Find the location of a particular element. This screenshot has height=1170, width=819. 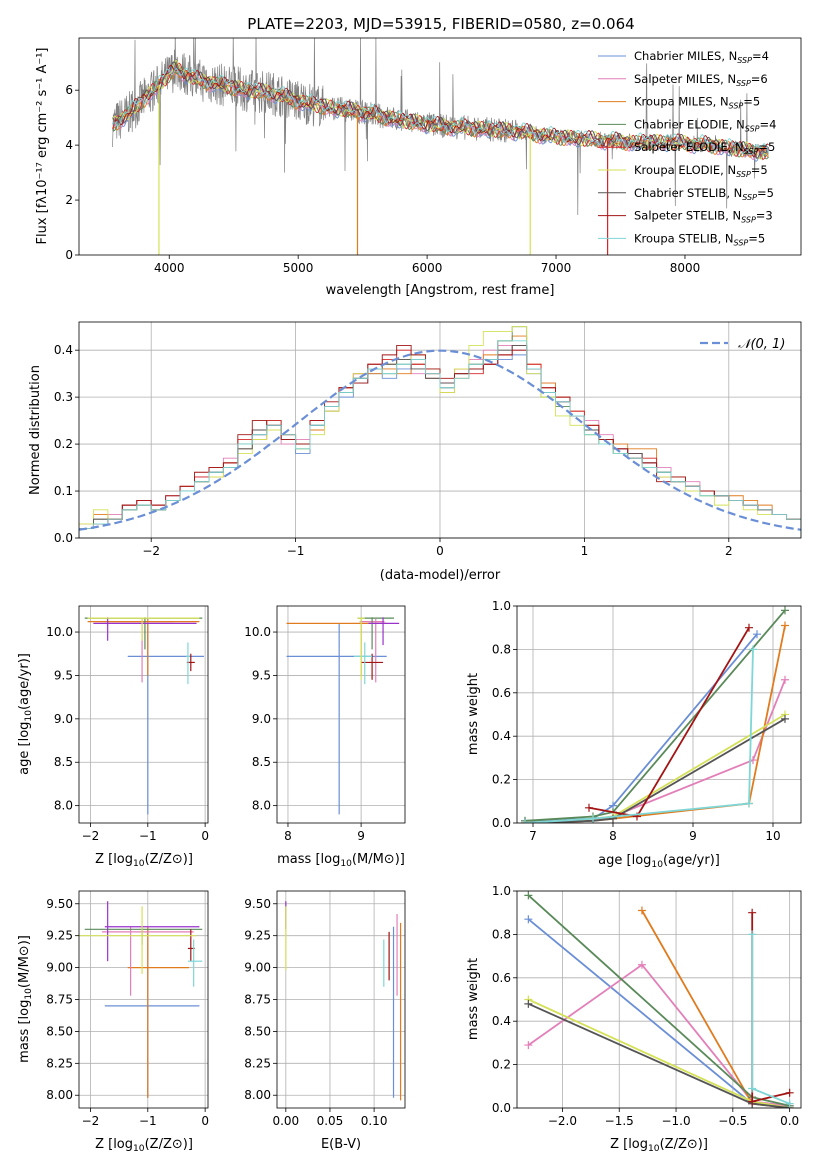

plot-mass-vs-EBV: 0.00 0.05 0.10 8.00 8.25 8.50 8.75 9.00 9.25 9.50 is located at coordinates (325, 1009).